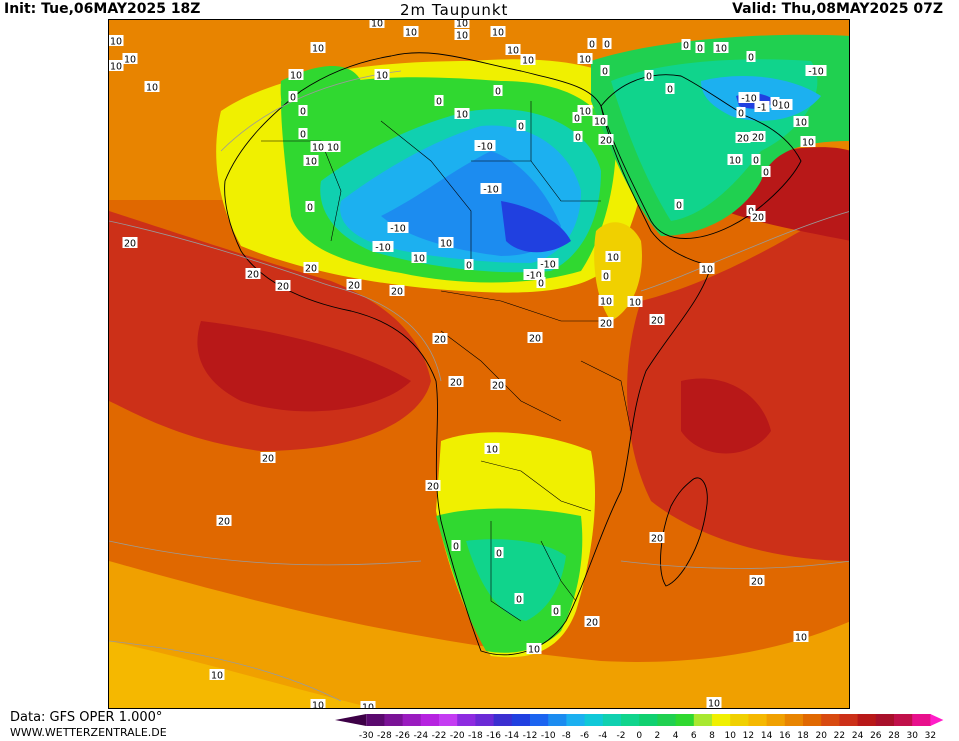  Describe the element at coordinates (102, 9) in the screenshot. I see `init-time: Init: Tue,06MAY2025 18Z` at that location.